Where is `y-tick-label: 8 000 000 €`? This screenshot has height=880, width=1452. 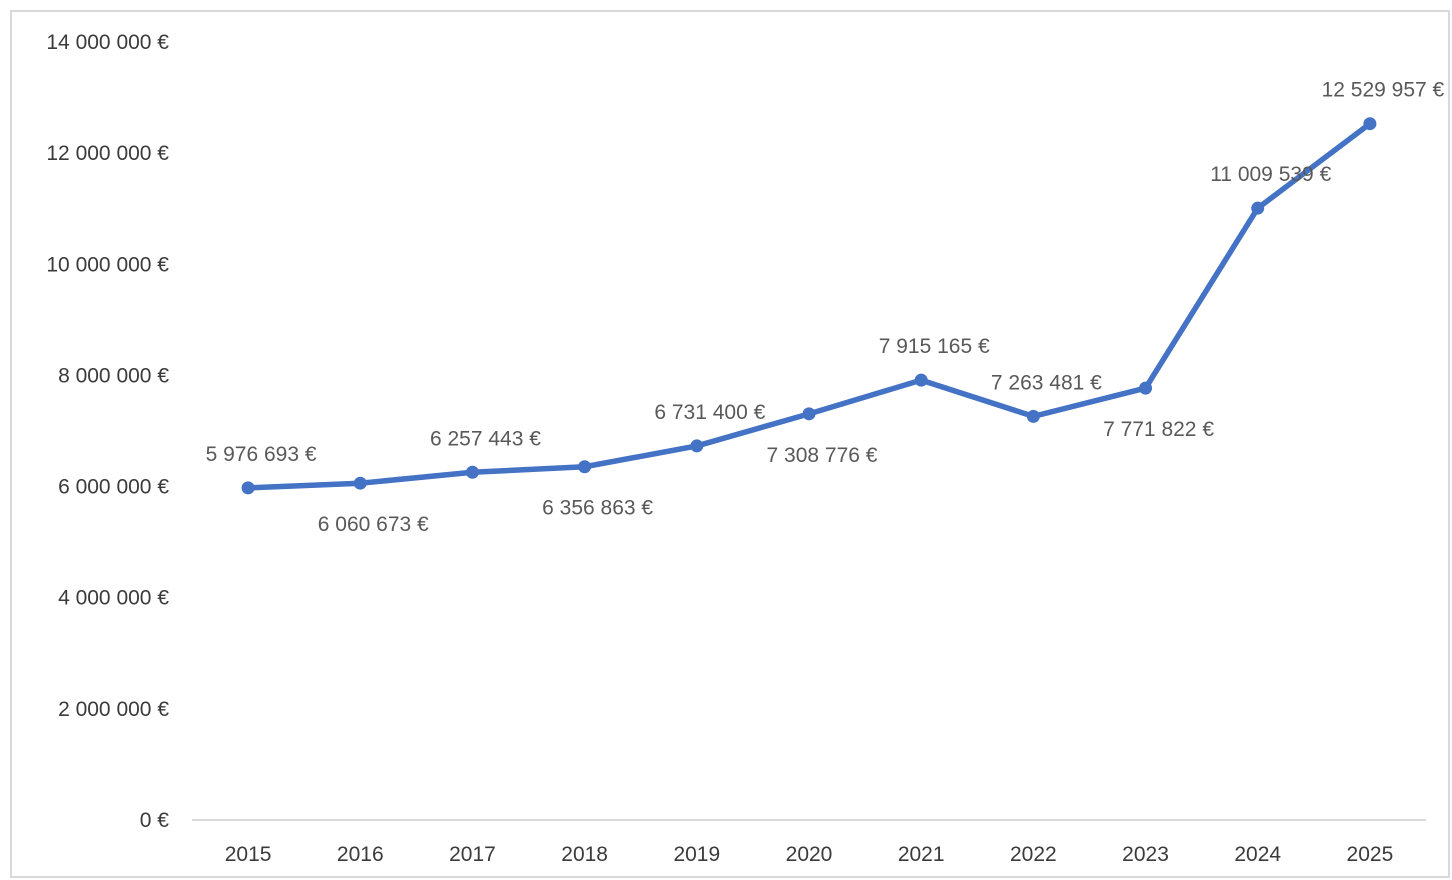
y-tick-label: 8 000 000 € is located at coordinates (113, 375).